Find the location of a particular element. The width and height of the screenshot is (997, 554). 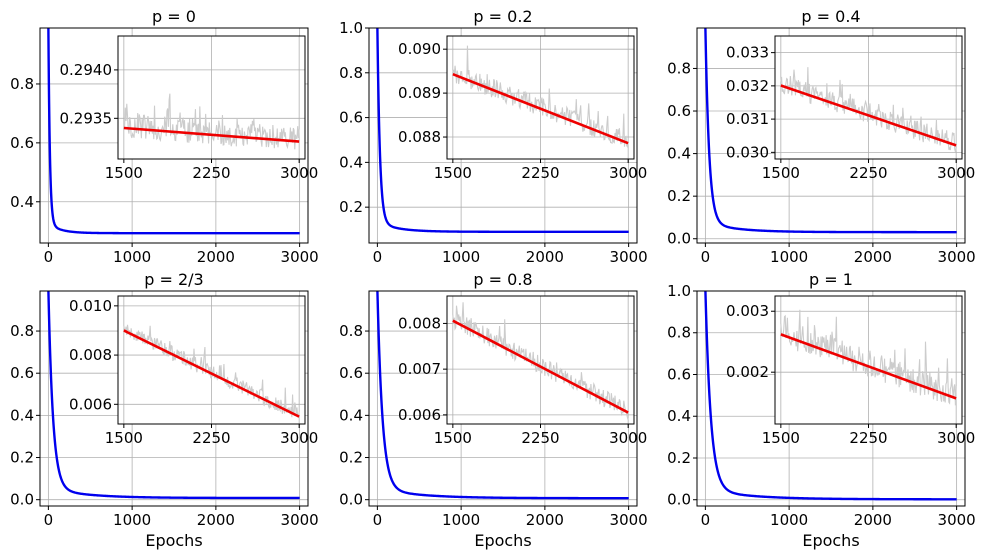

inset-y-tick-label: 0.030 is located at coordinates (747, 152).